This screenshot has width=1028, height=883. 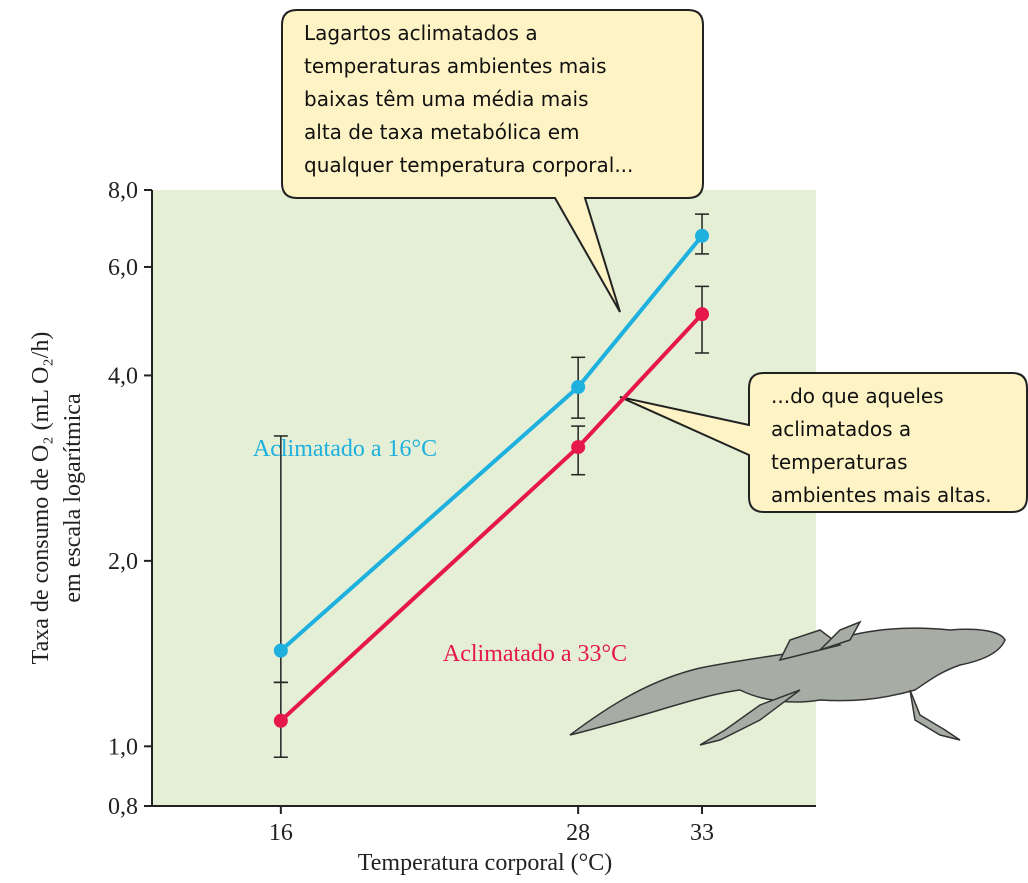 What do you see at coordinates (345, 449) in the screenshot?
I see `series-label: Aclimatado a 16°C` at bounding box center [345, 449].